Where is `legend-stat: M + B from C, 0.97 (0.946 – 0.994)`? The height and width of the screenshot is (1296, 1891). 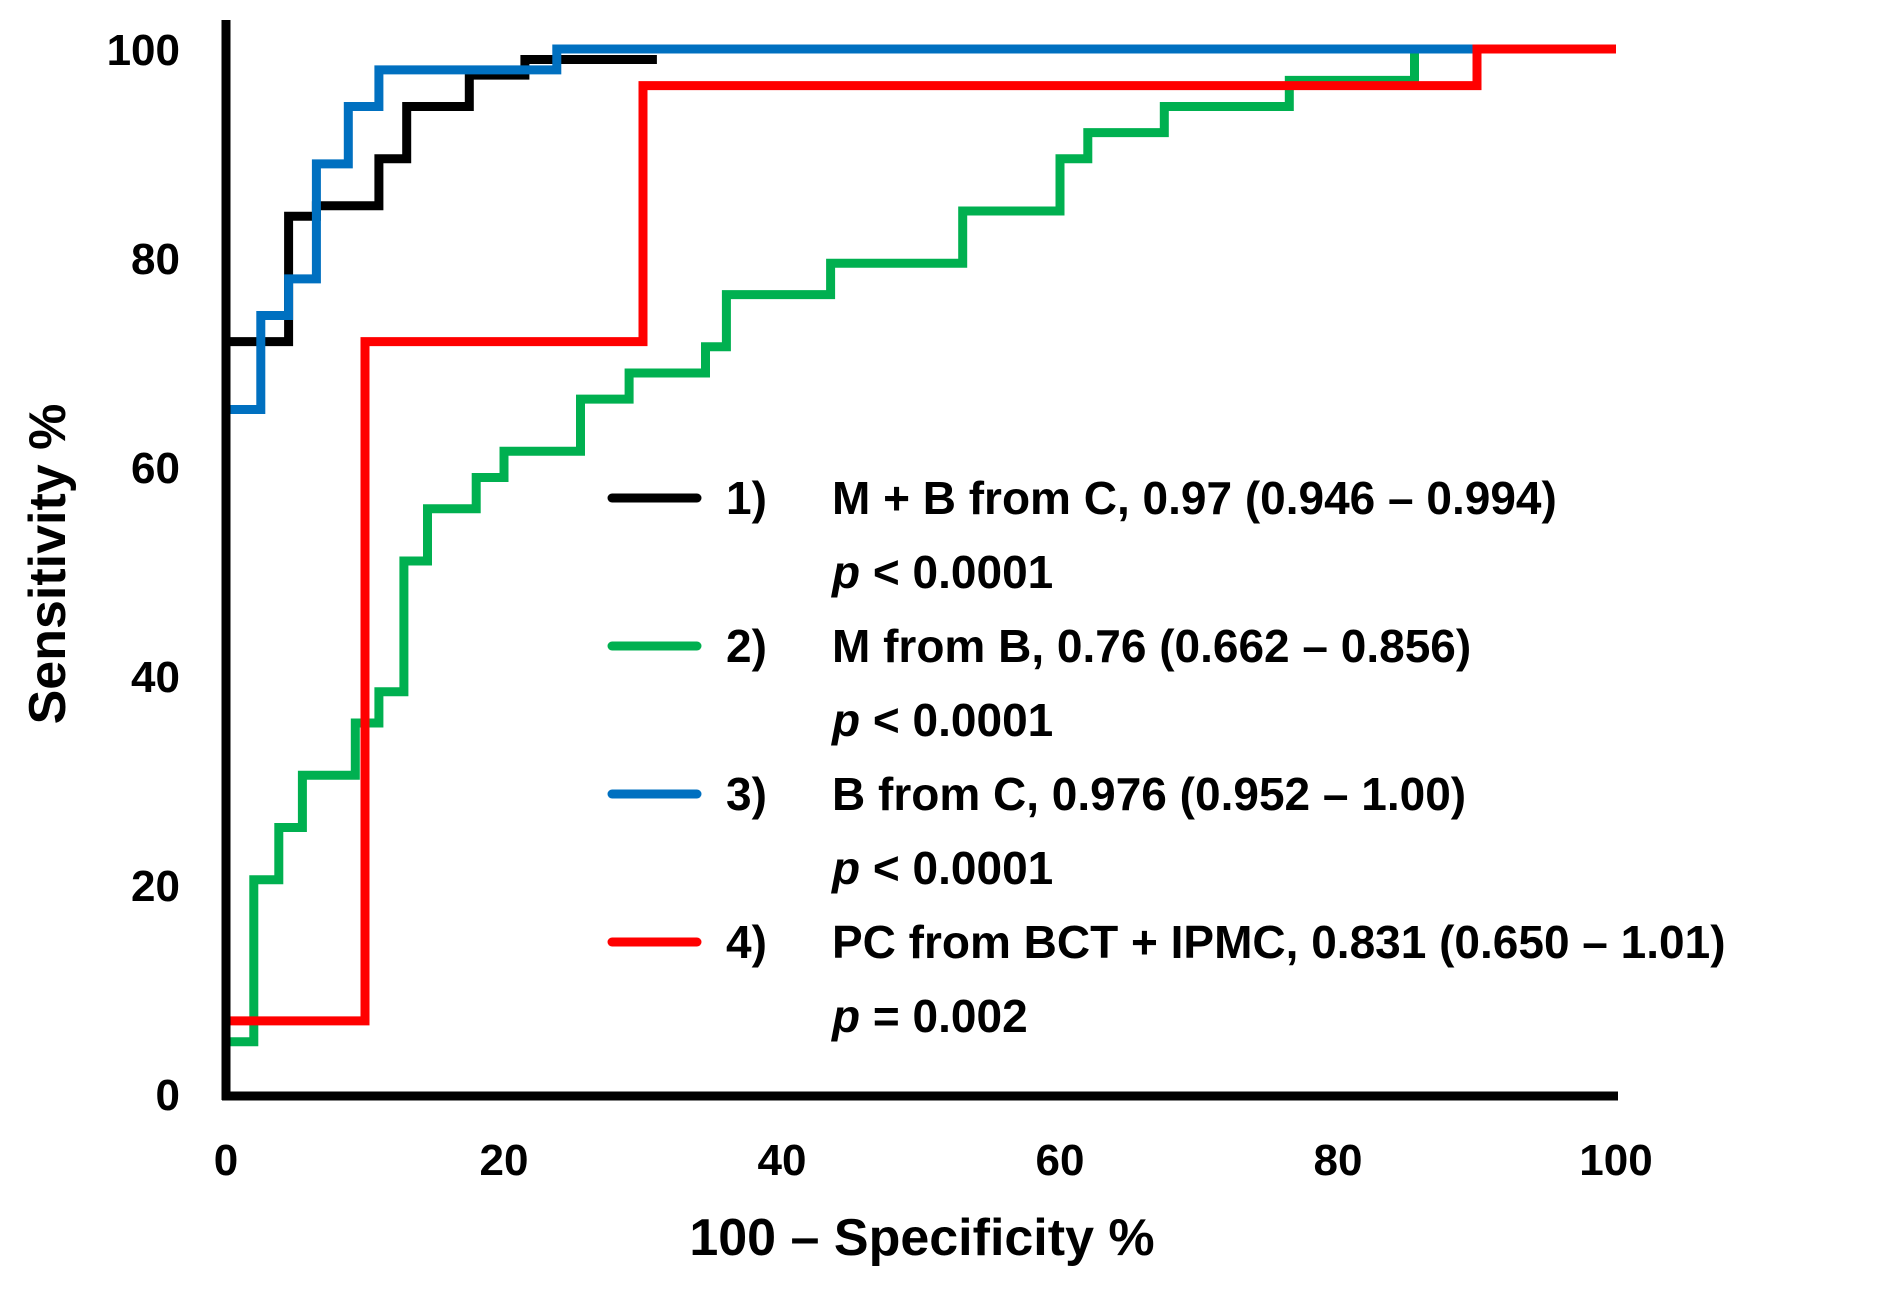 legend-stat: M + B from C, 0.97 (0.946 – 0.994) is located at coordinates (1194, 498).